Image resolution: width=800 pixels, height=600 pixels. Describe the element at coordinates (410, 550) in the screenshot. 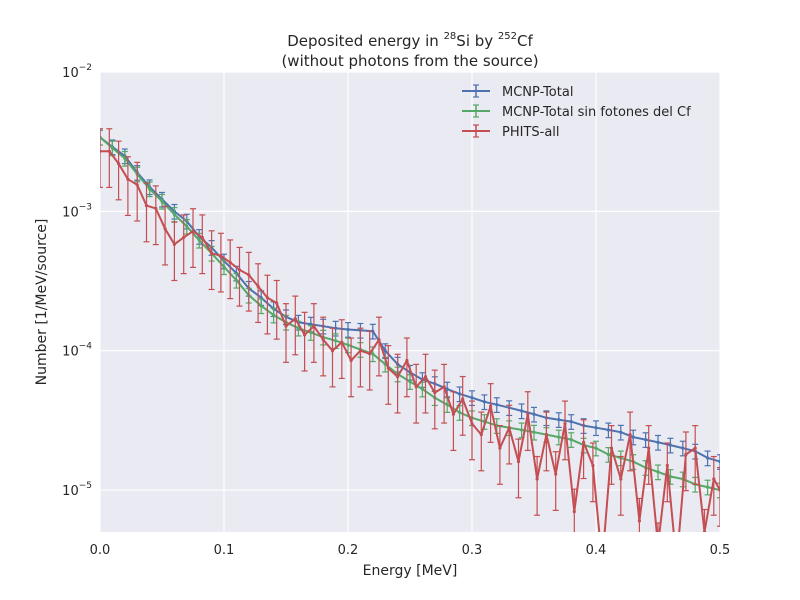

I see `x-axis-ticks: 0.0 0.1 0.2 0.3 0.4 0.5` at that location.